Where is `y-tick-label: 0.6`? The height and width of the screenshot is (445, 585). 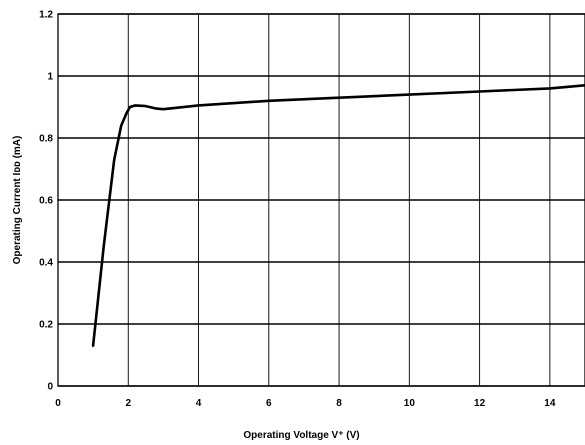 y-tick-label: 0.6 is located at coordinates (46, 201).